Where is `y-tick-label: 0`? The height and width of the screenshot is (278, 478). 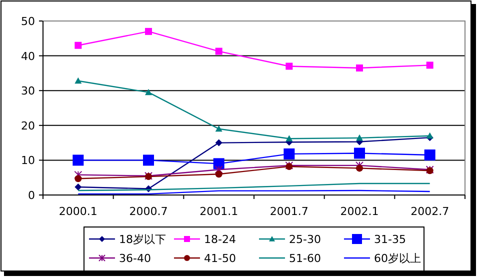
y-tick-label: 0 is located at coordinates (31, 195).